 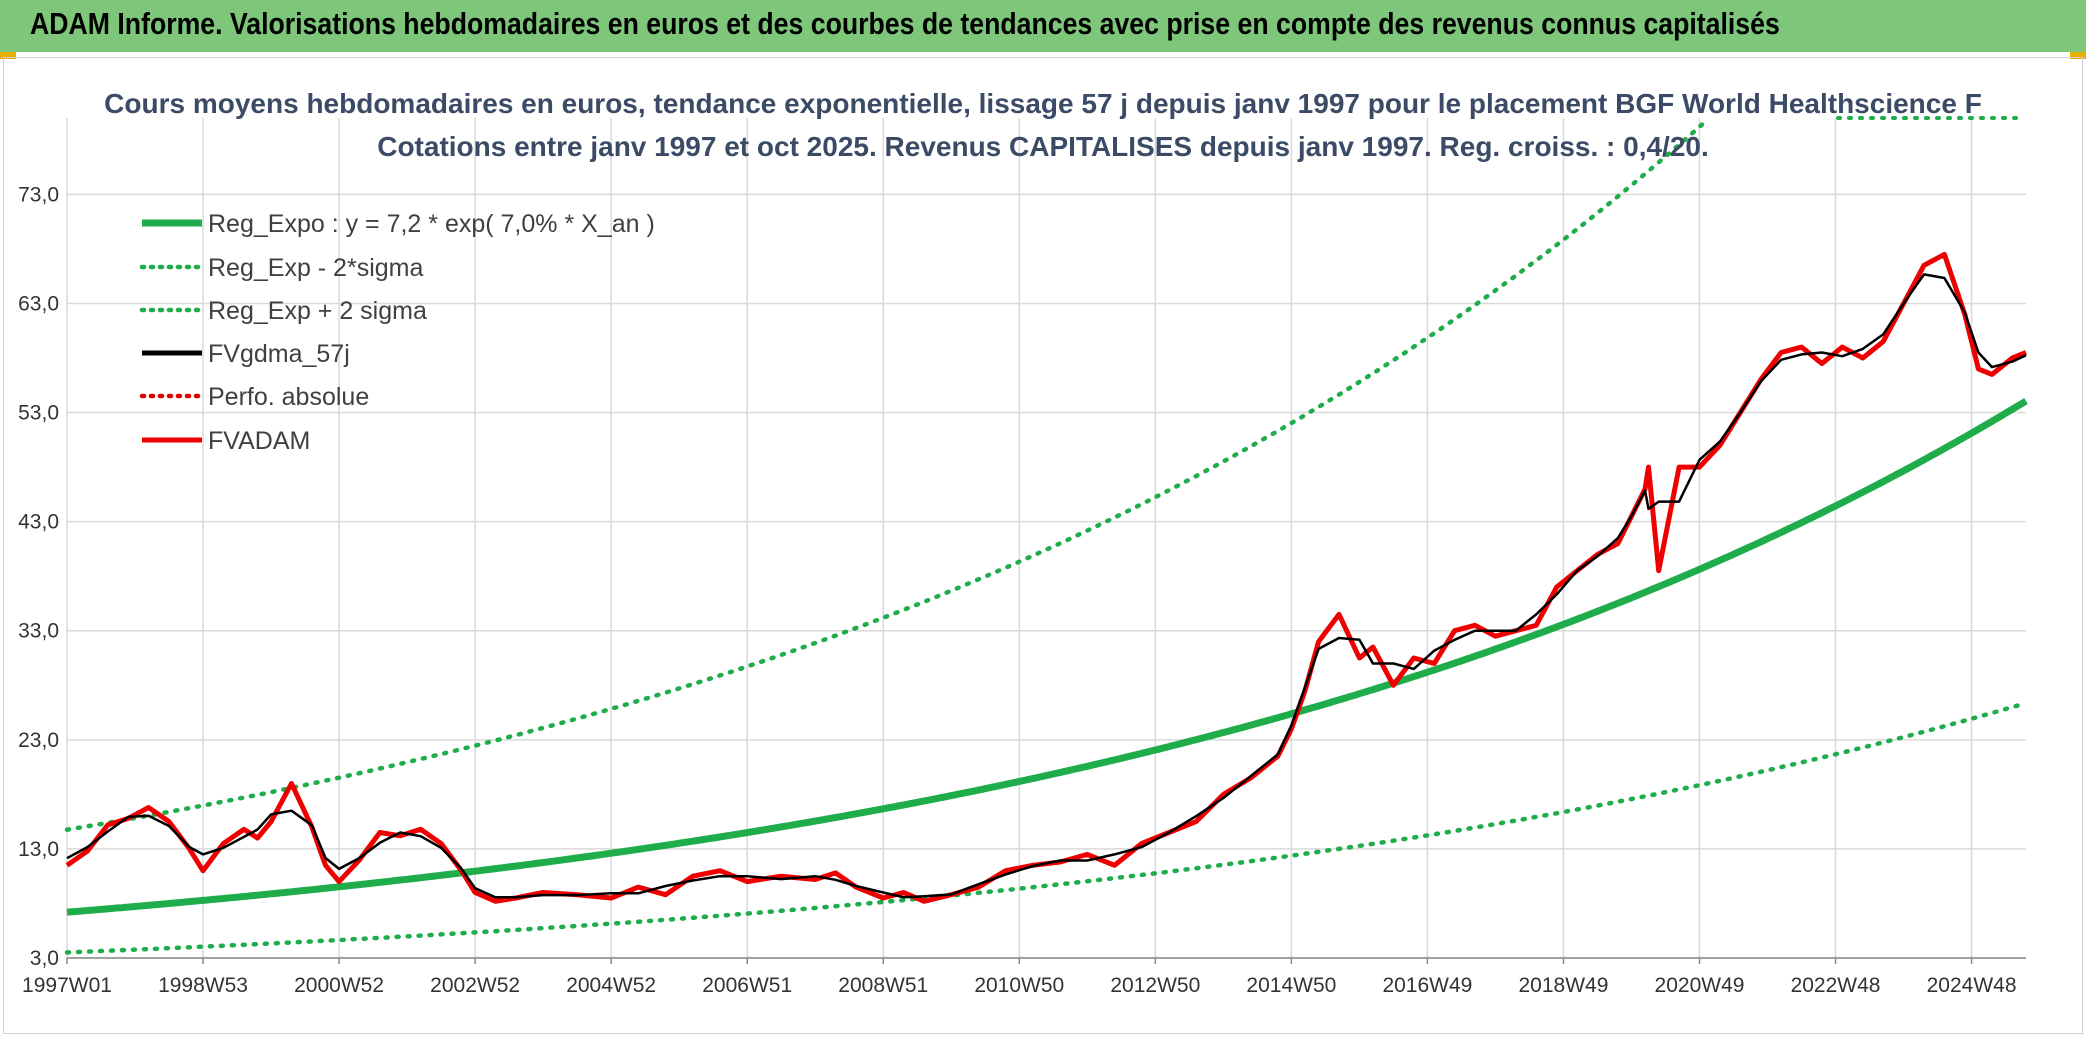 I want to click on corner-mark-left, so click(x=8, y=55).